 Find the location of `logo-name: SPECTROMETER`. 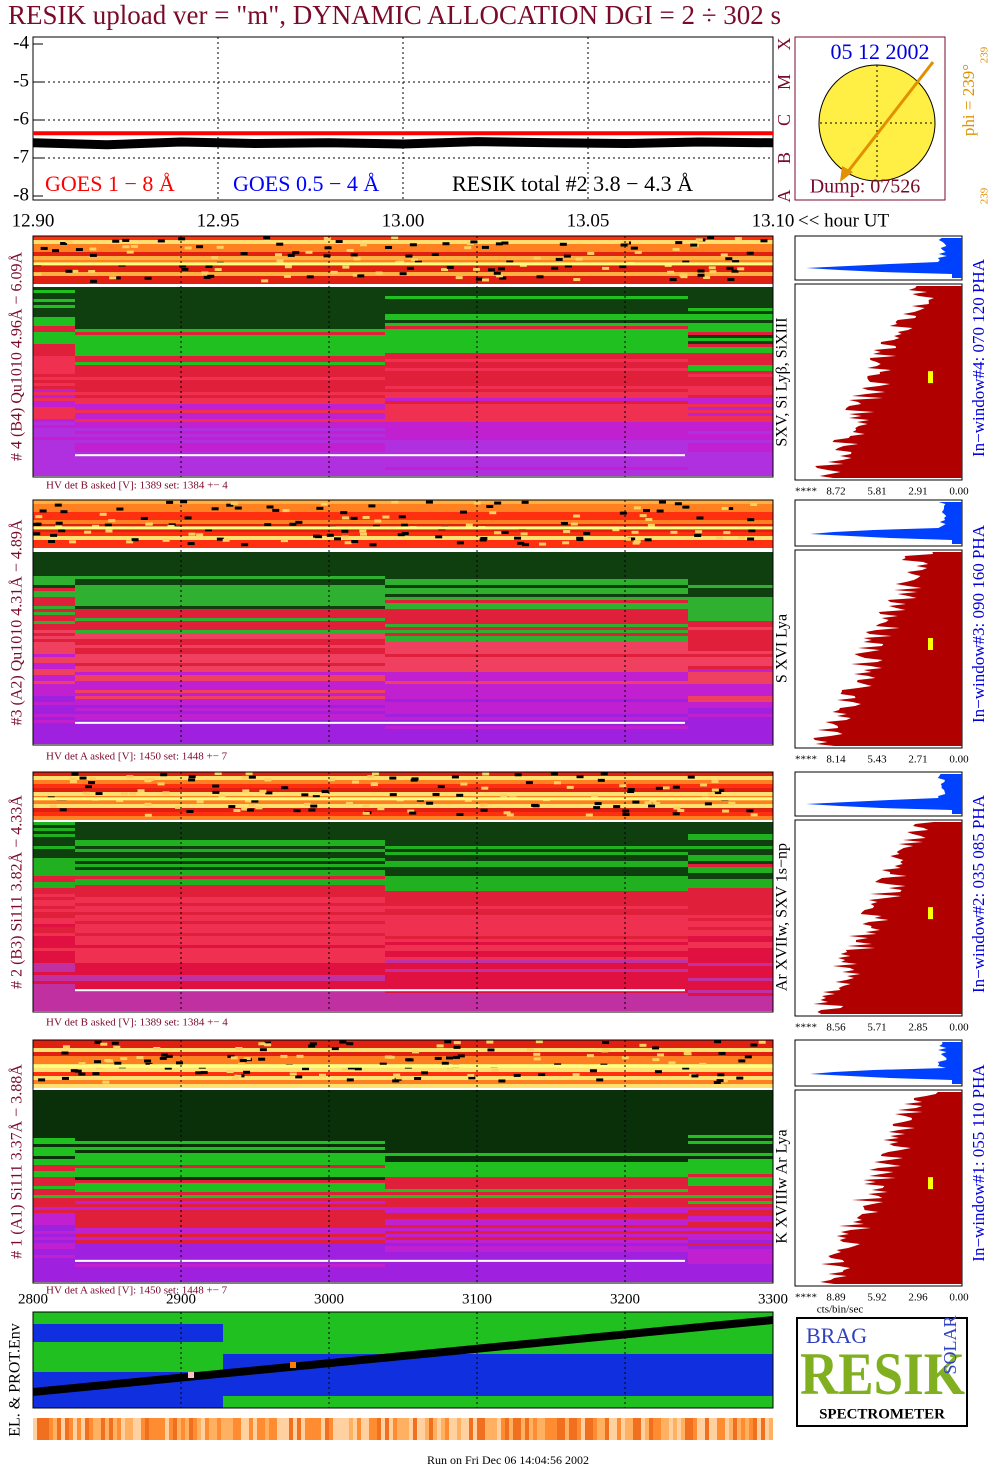

logo-name: SPECTROMETER is located at coordinates (882, 1414).